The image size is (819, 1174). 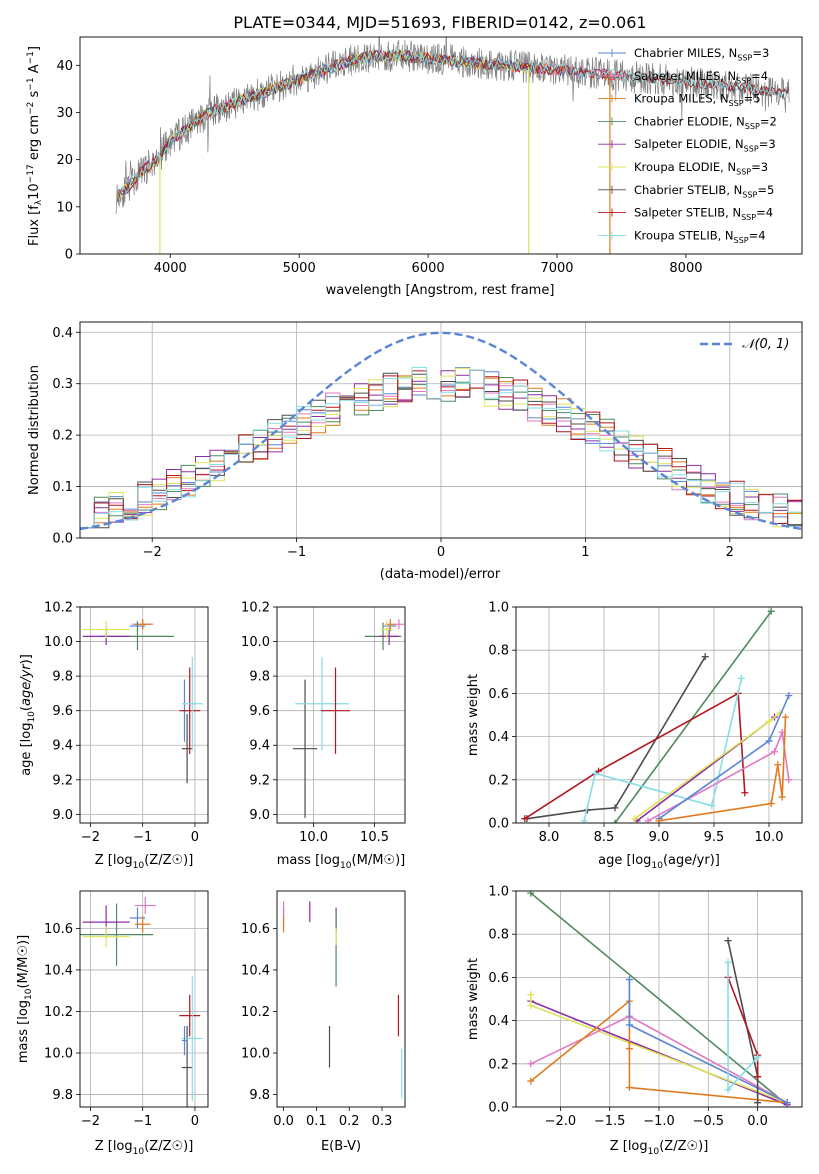 What do you see at coordinates (349, 1121) in the screenshot?
I see `x-tick-label: 0.2` at bounding box center [349, 1121].